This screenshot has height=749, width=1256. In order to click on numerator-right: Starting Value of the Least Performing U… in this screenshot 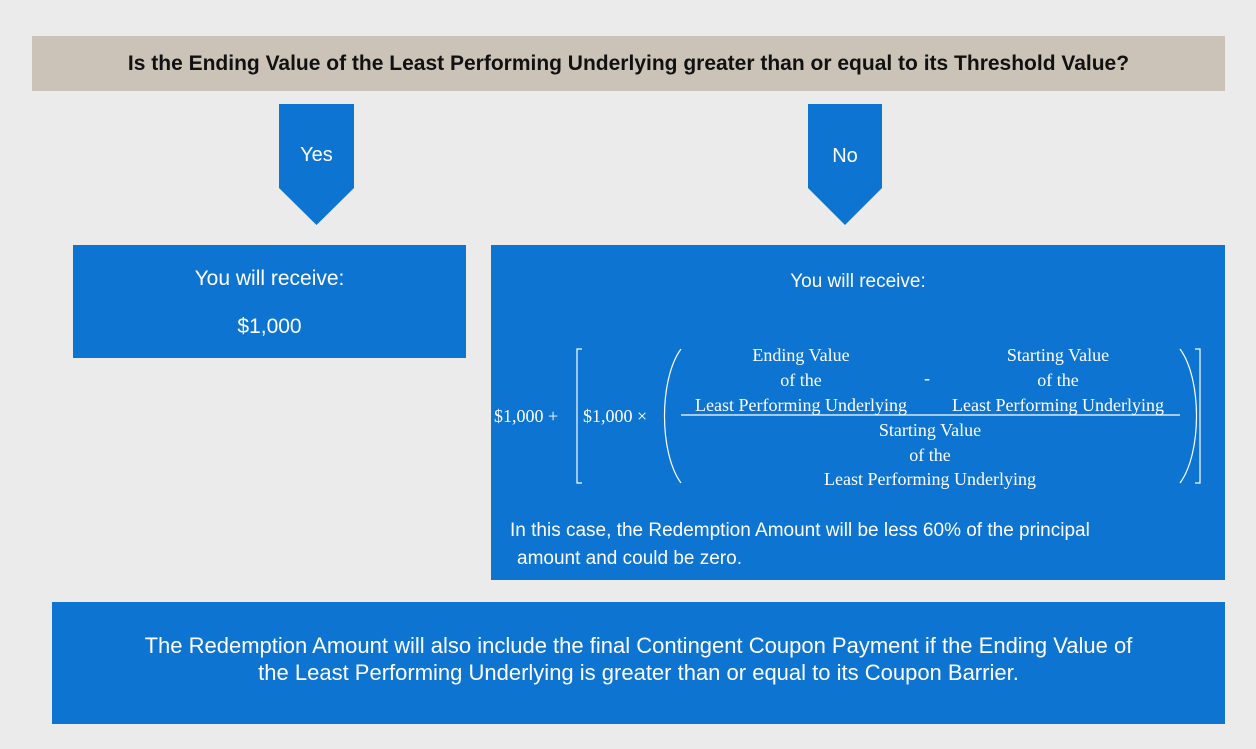, I will do `click(1058, 380)`.